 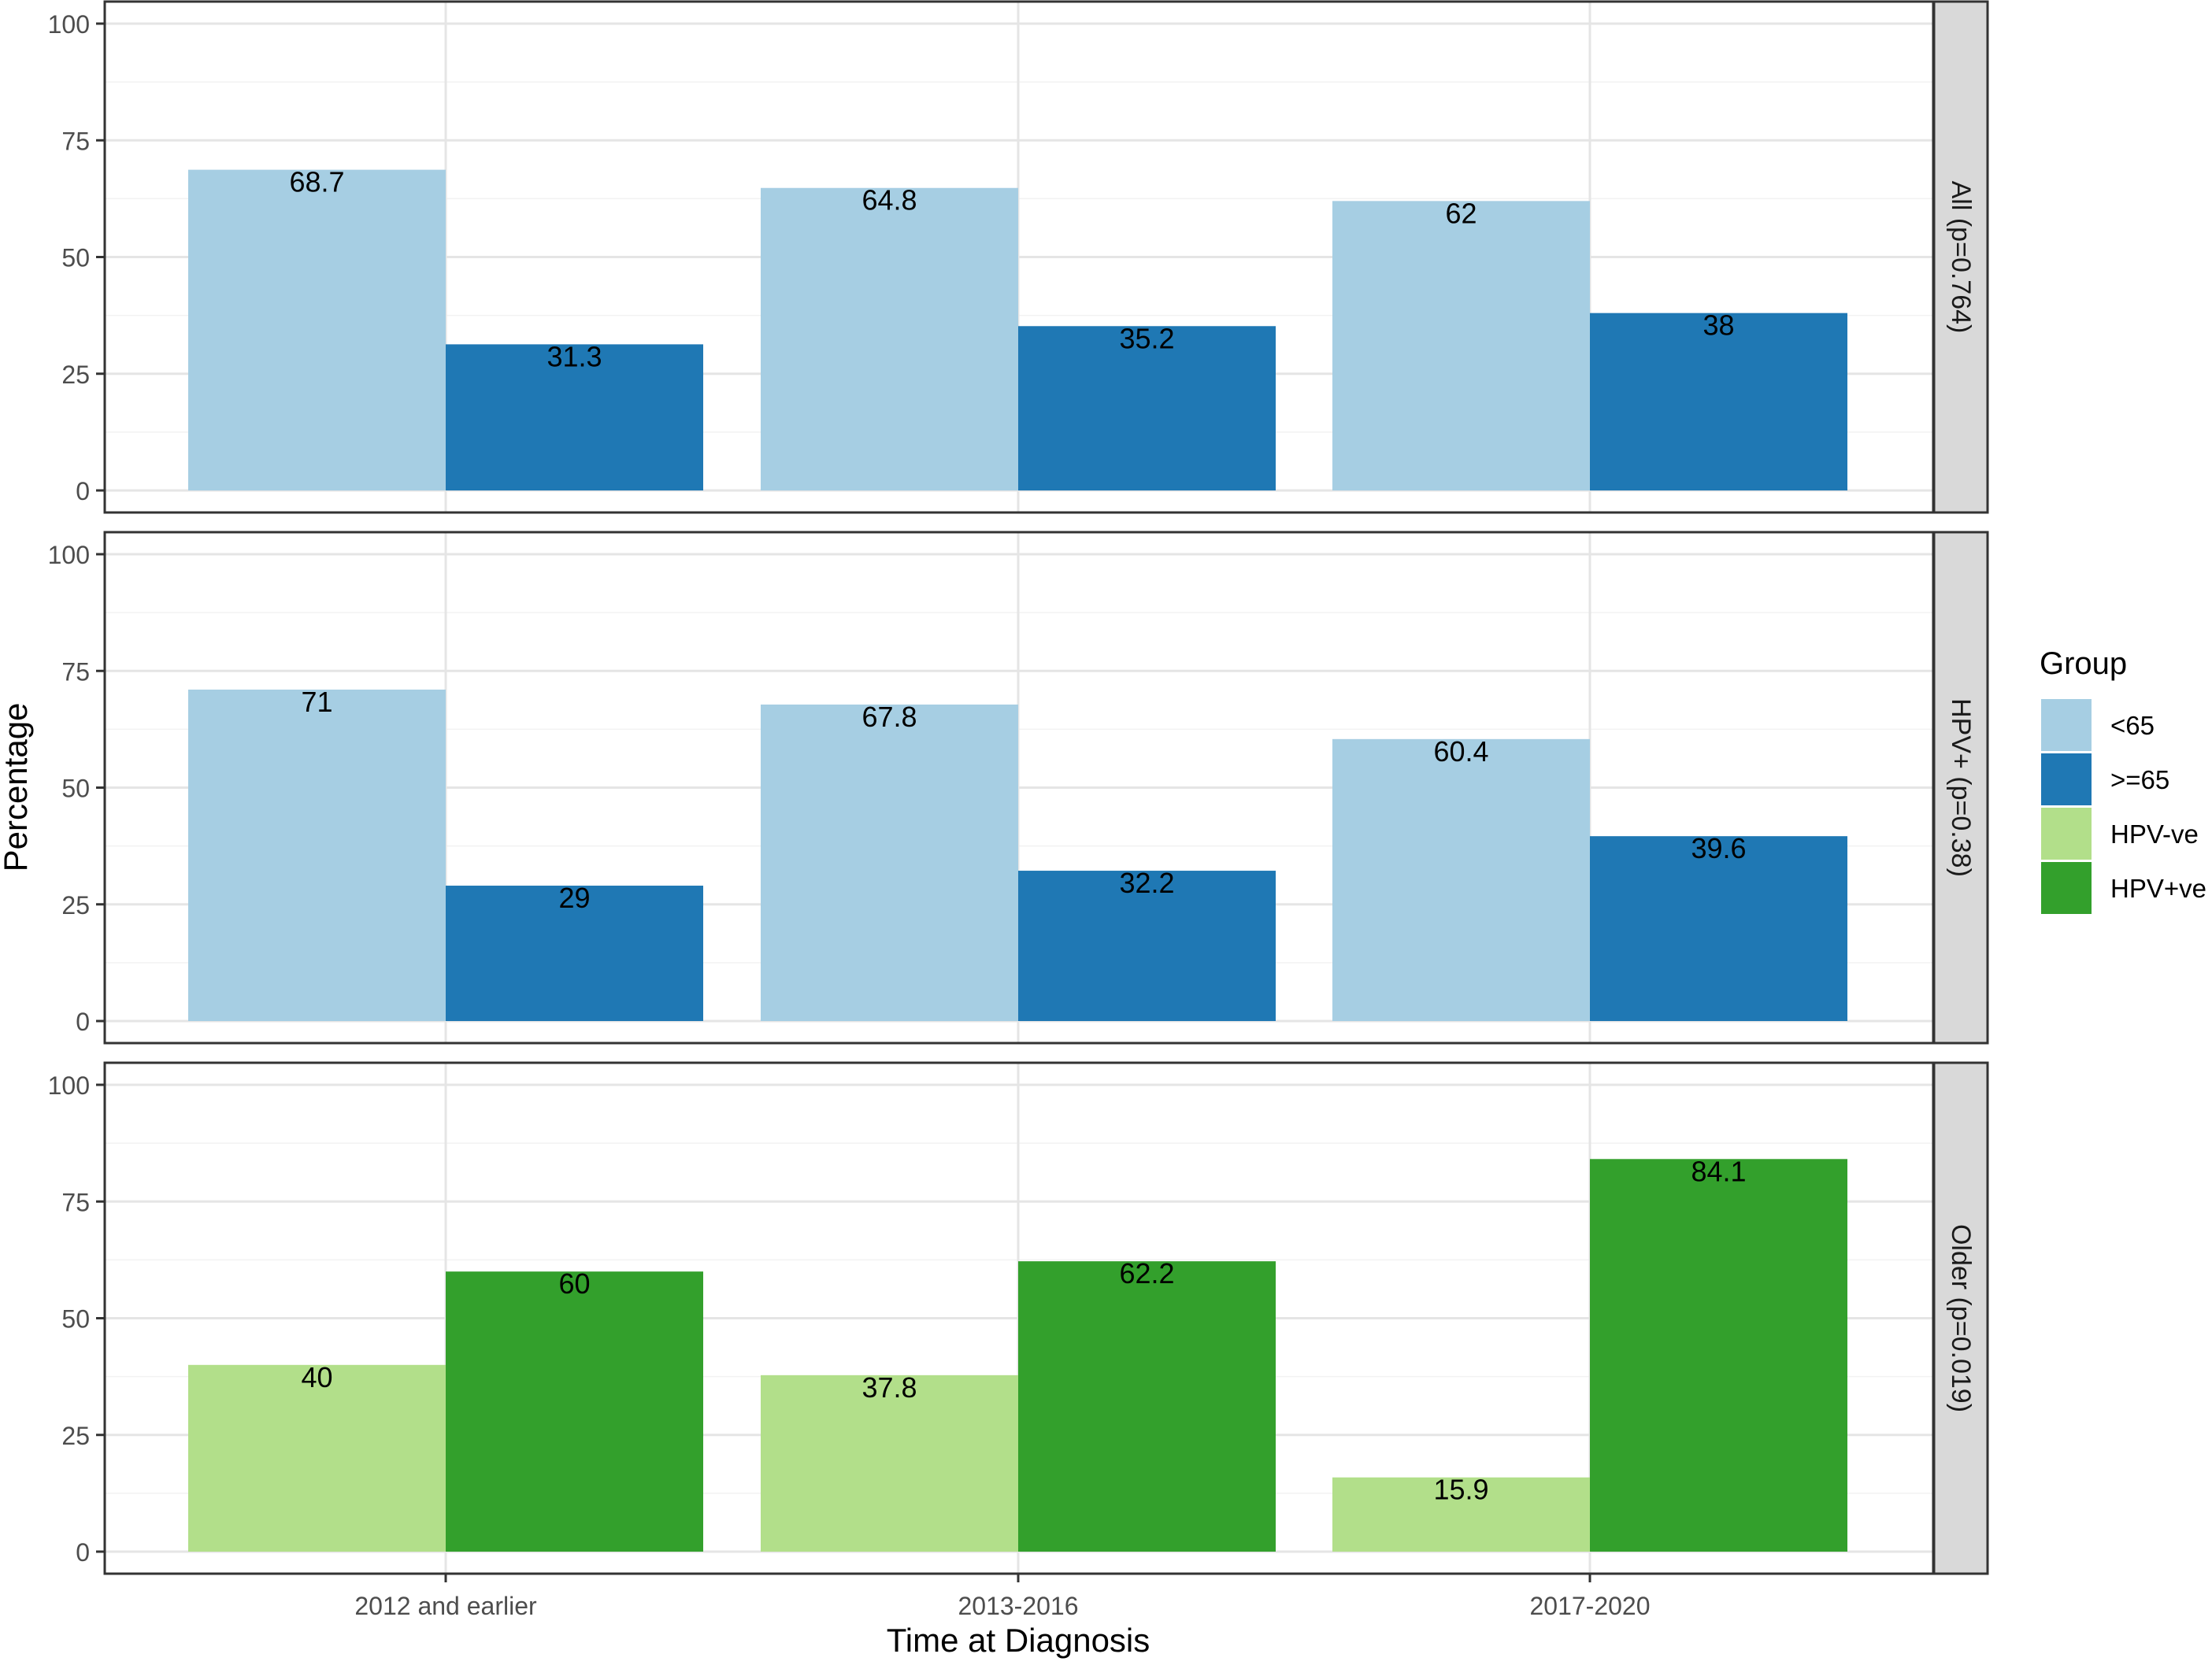 I want to click on x-tick-label: 2013-2016, so click(x=1018, y=1606).